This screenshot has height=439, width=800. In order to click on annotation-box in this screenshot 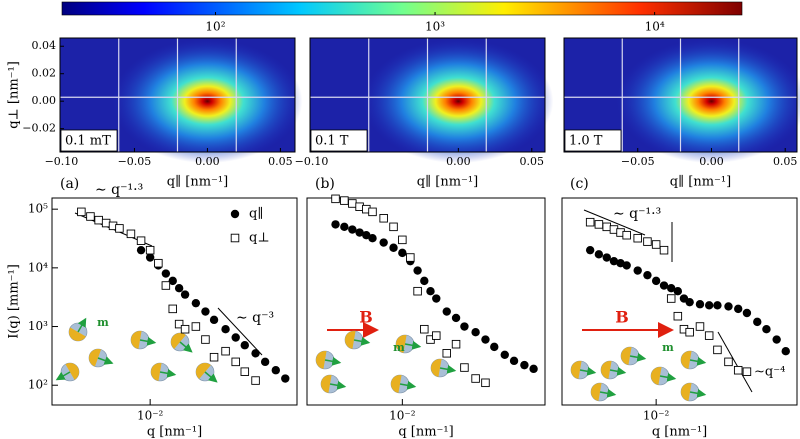, I will do `click(339, 140)`.